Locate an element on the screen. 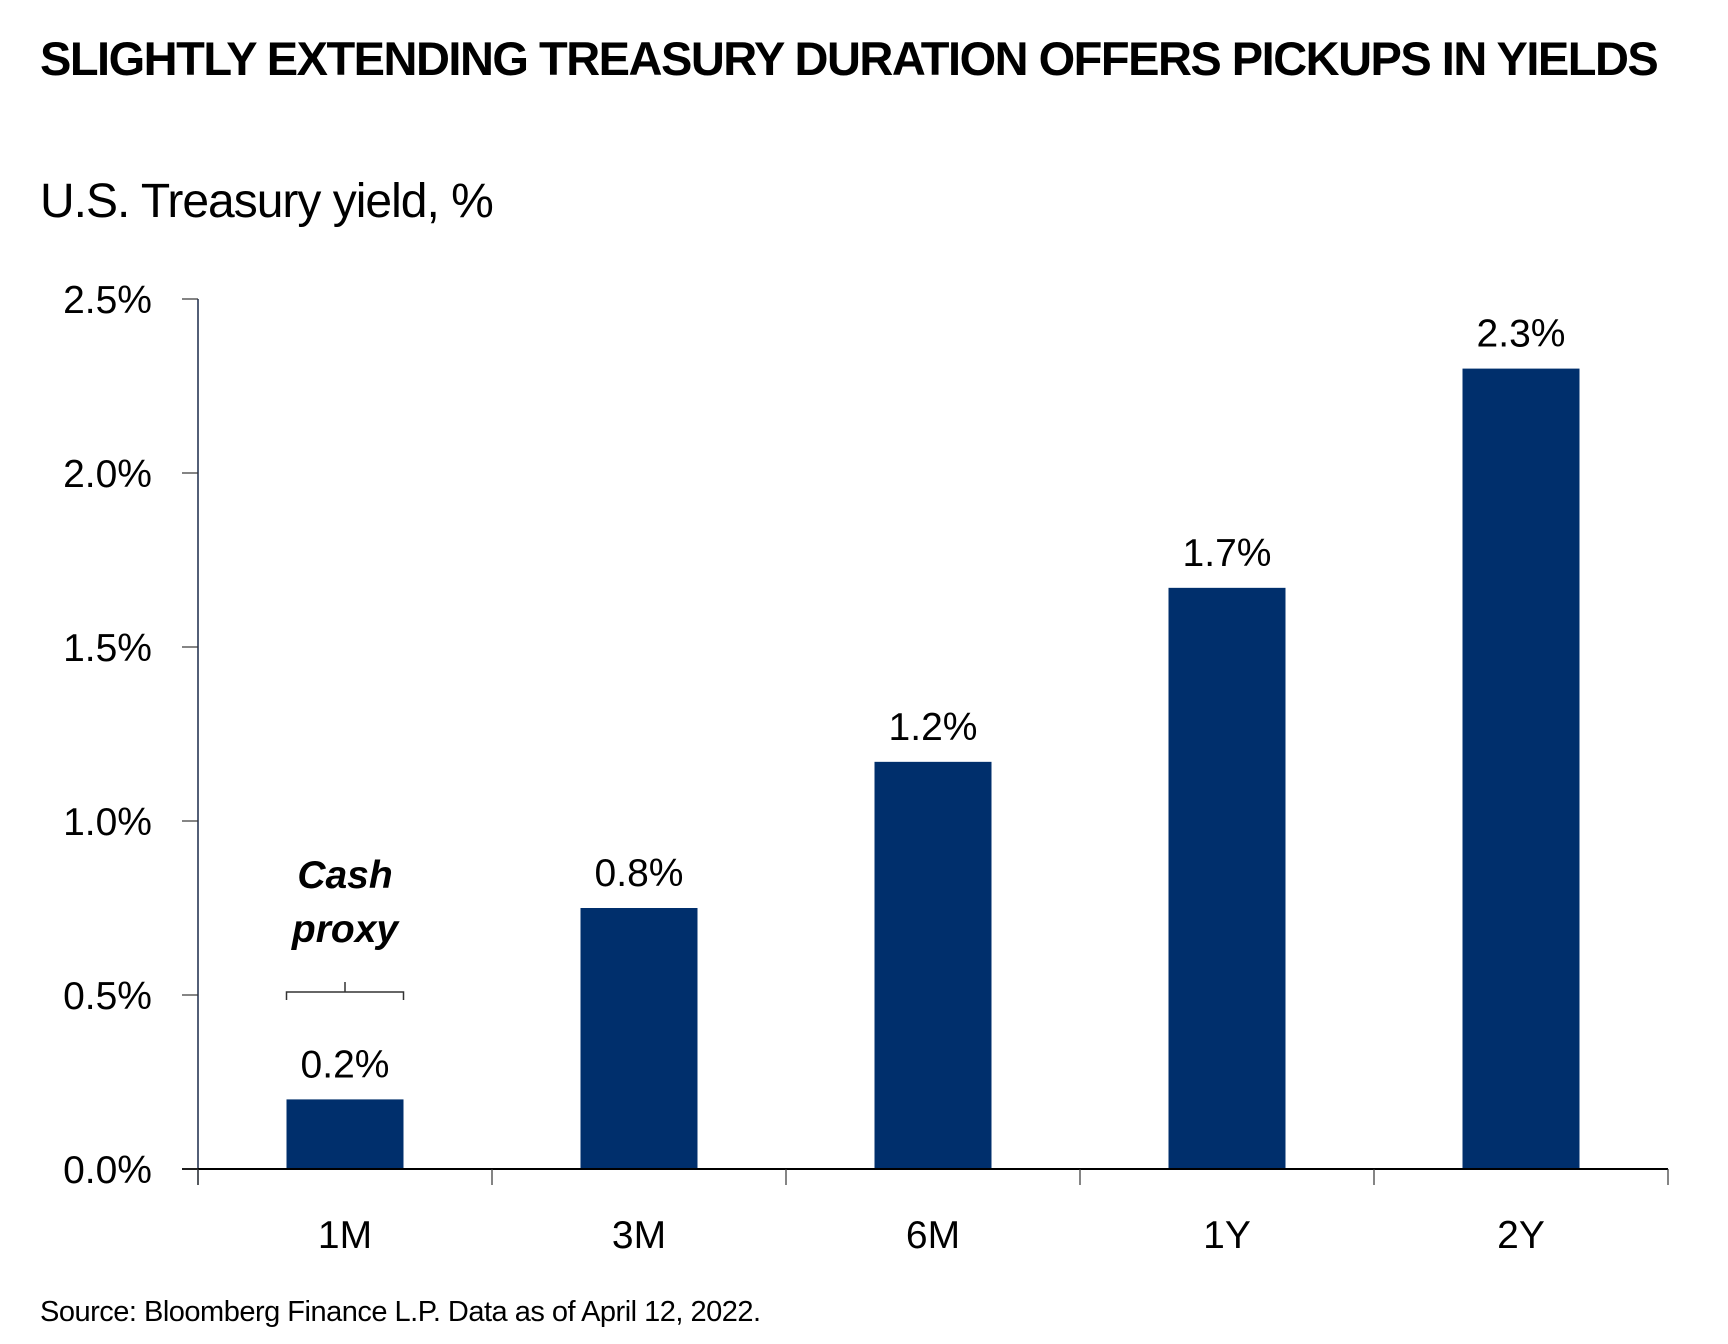  bar-6M is located at coordinates (933, 965).